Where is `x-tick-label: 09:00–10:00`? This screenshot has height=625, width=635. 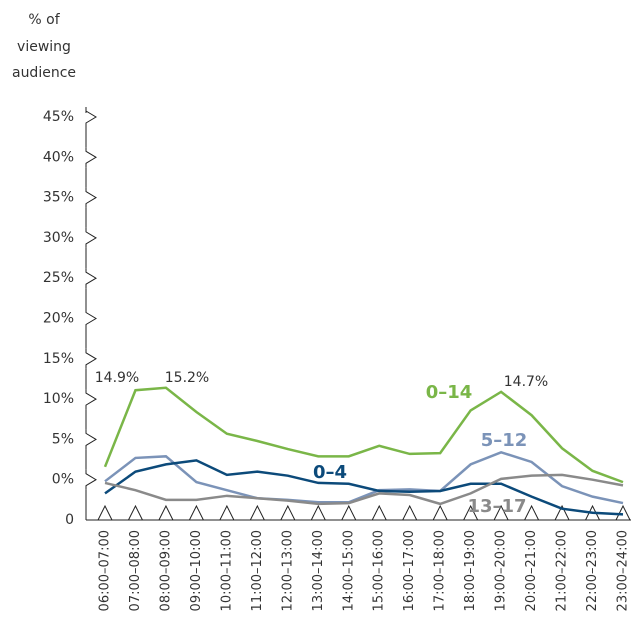 x-tick-label: 09:00–10:00 is located at coordinates (196, 570).